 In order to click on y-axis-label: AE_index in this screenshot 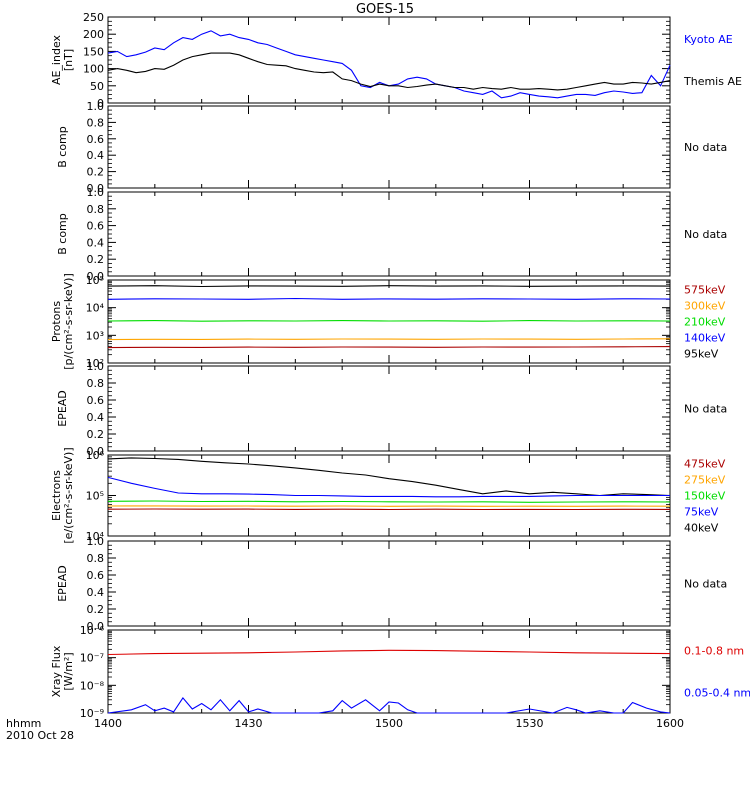, I will do `click(56, 59)`.